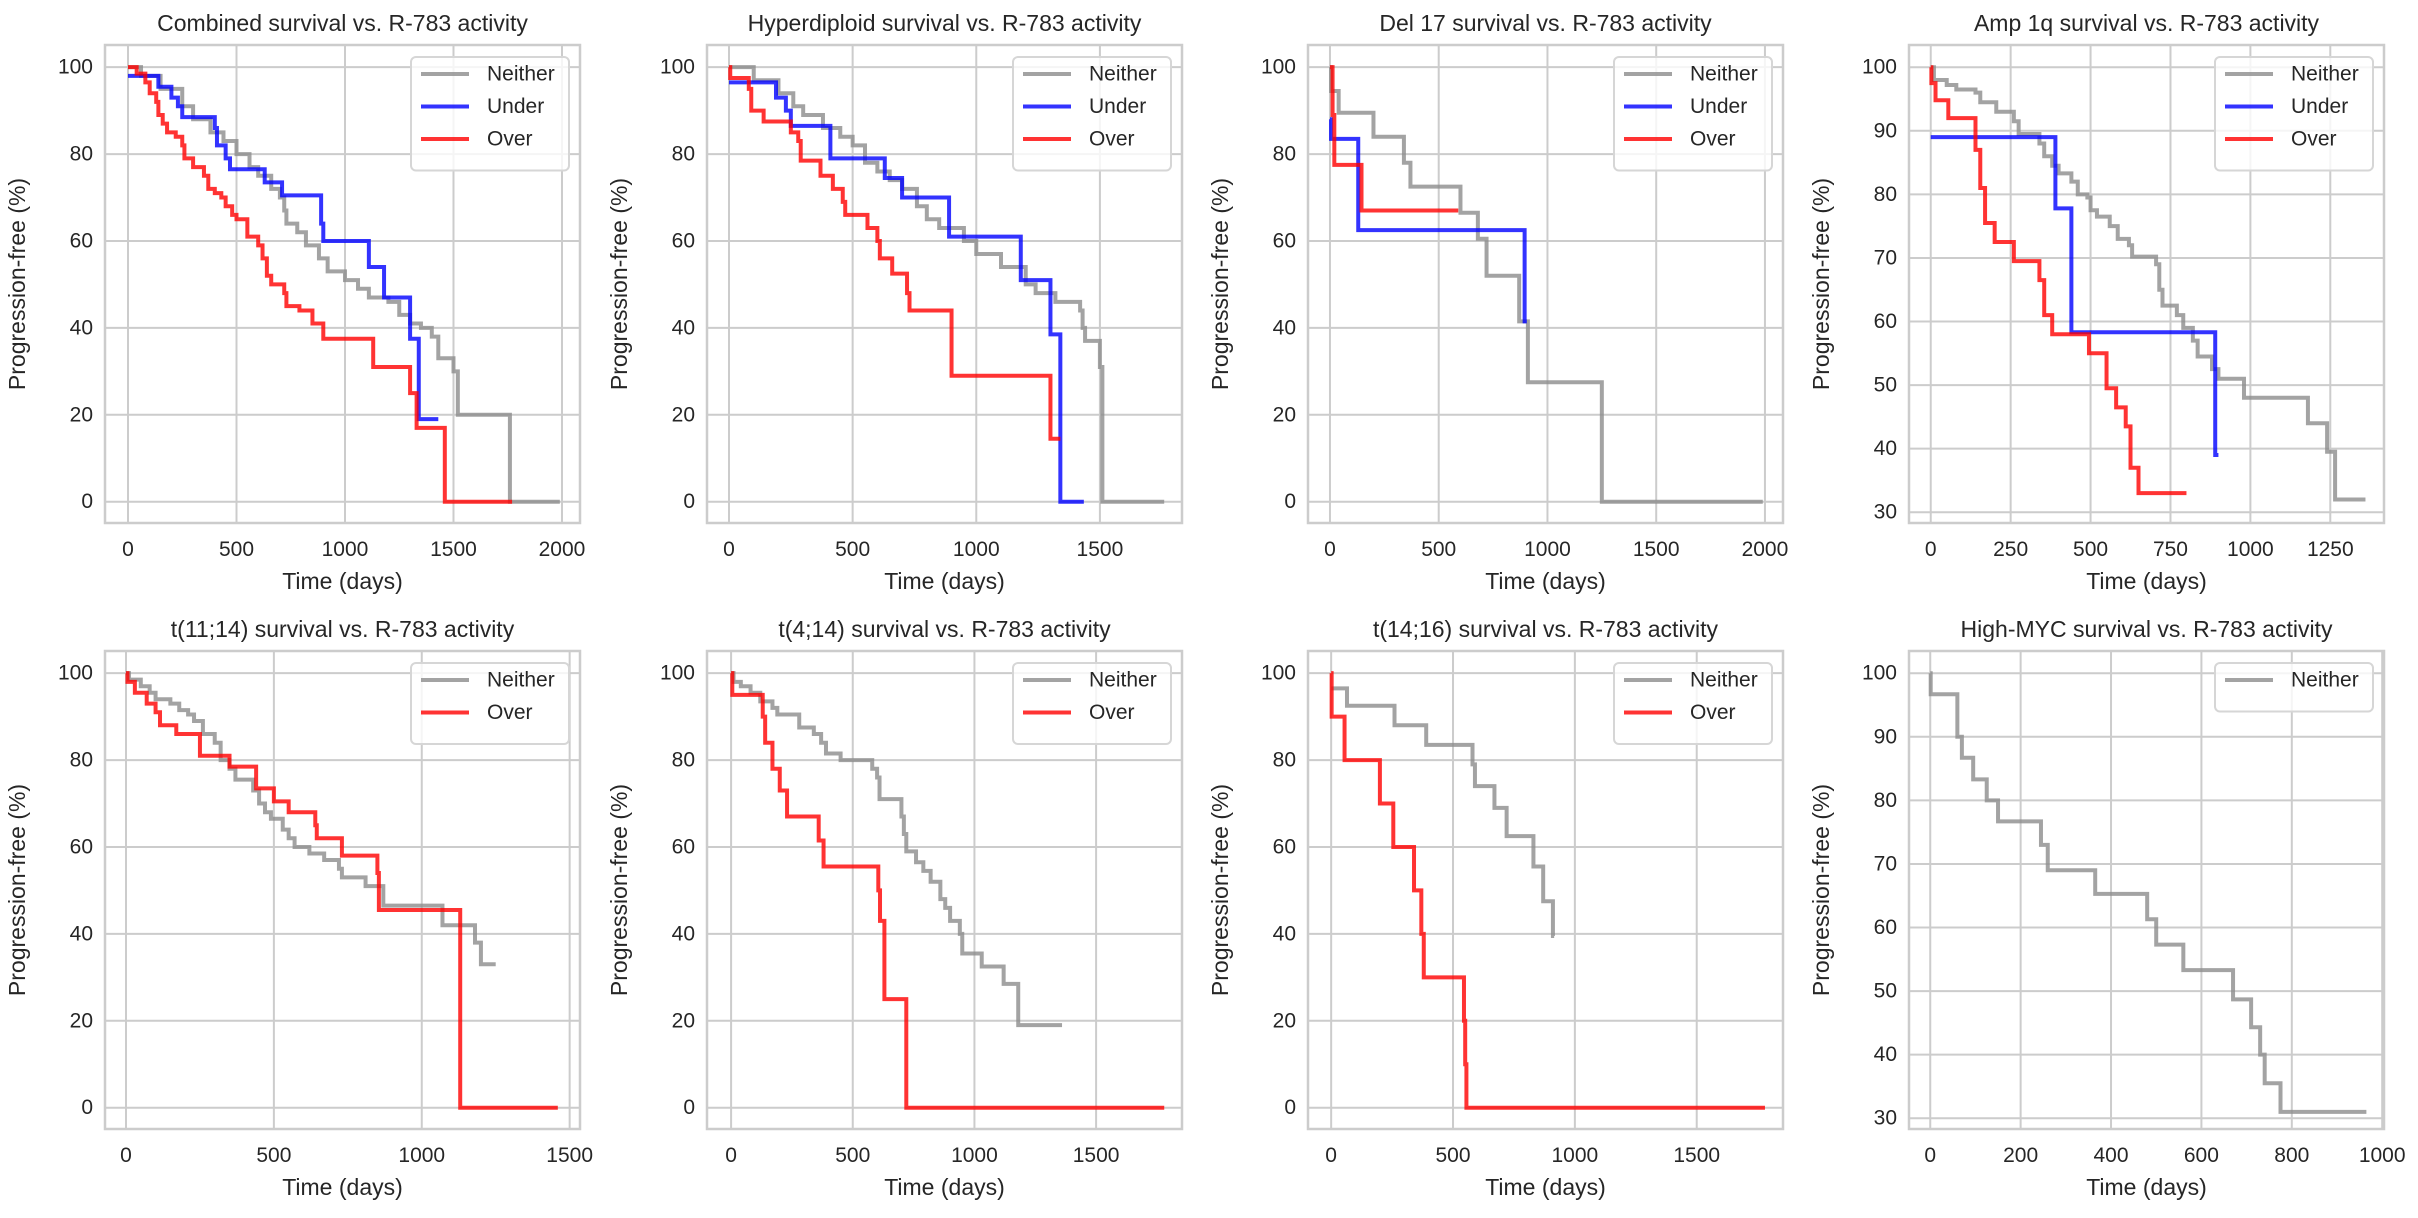 This screenshot has width=2418, height=1218. What do you see at coordinates (2020, 1155) in the screenshot?
I see `x-tick-label: 200` at bounding box center [2020, 1155].